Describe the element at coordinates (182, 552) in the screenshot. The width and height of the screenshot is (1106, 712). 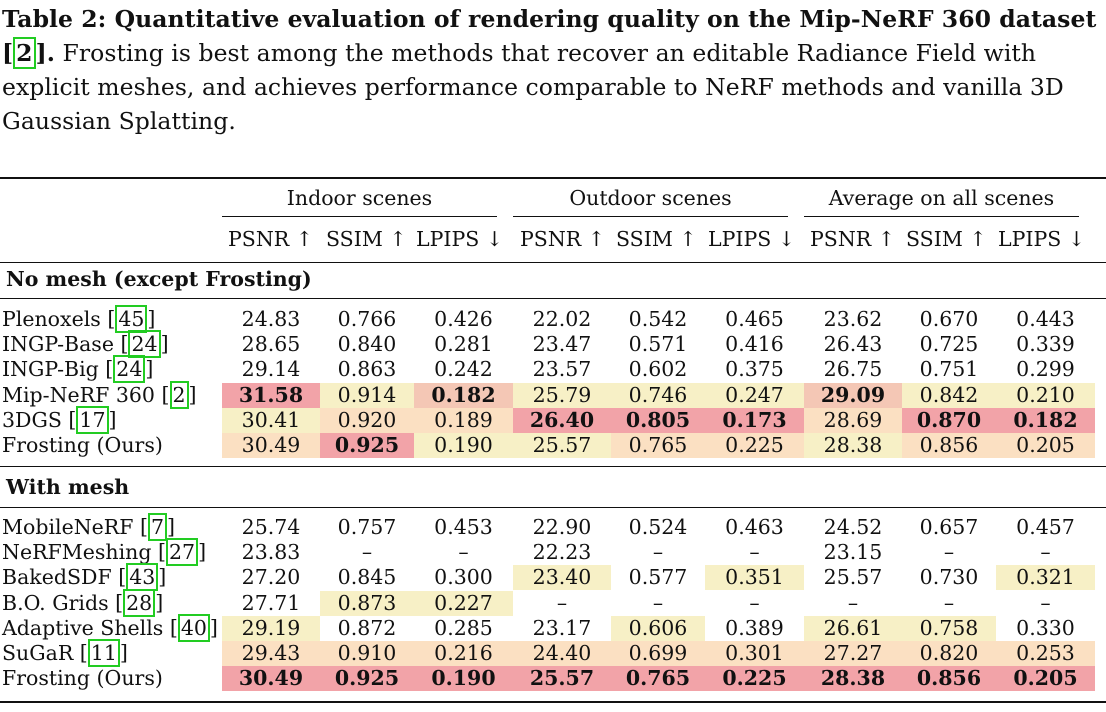
I see `citation-link: 27` at that location.